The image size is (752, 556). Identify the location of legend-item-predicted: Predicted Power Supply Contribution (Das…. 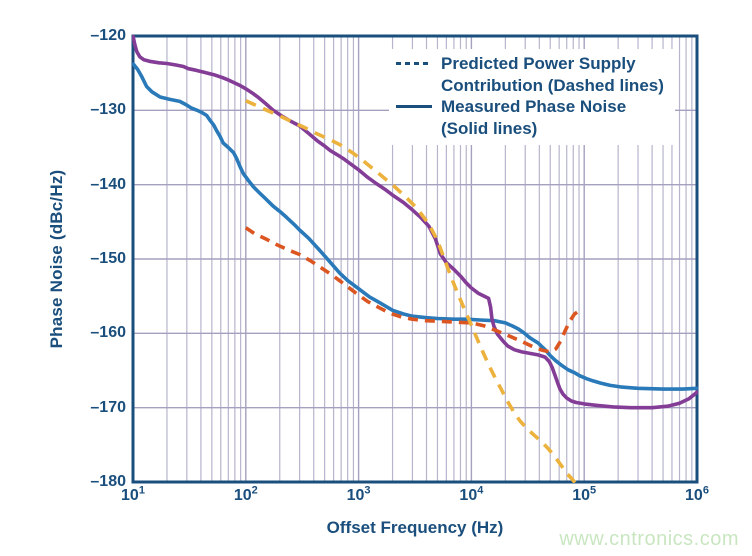
(535, 74).